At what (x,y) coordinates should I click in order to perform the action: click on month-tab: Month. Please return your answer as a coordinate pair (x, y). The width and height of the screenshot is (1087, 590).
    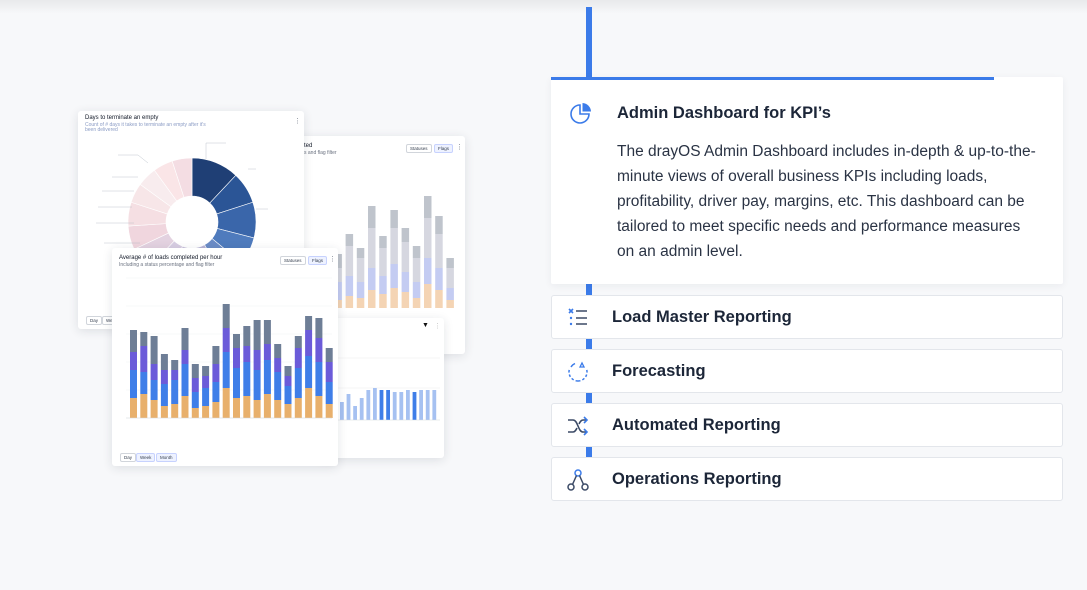
    Looking at the image, I should click on (166, 457).